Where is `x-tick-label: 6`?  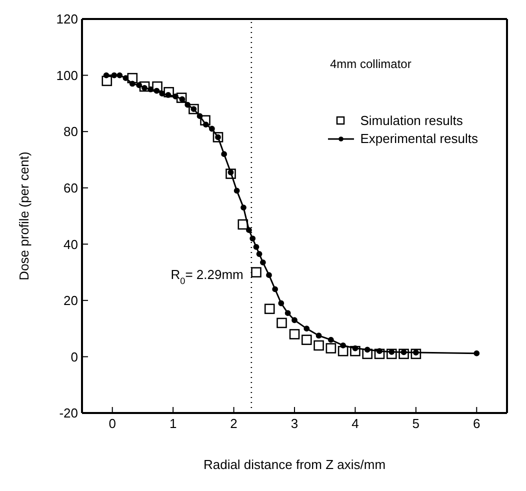
x-tick-label: 6 is located at coordinates (476, 424).